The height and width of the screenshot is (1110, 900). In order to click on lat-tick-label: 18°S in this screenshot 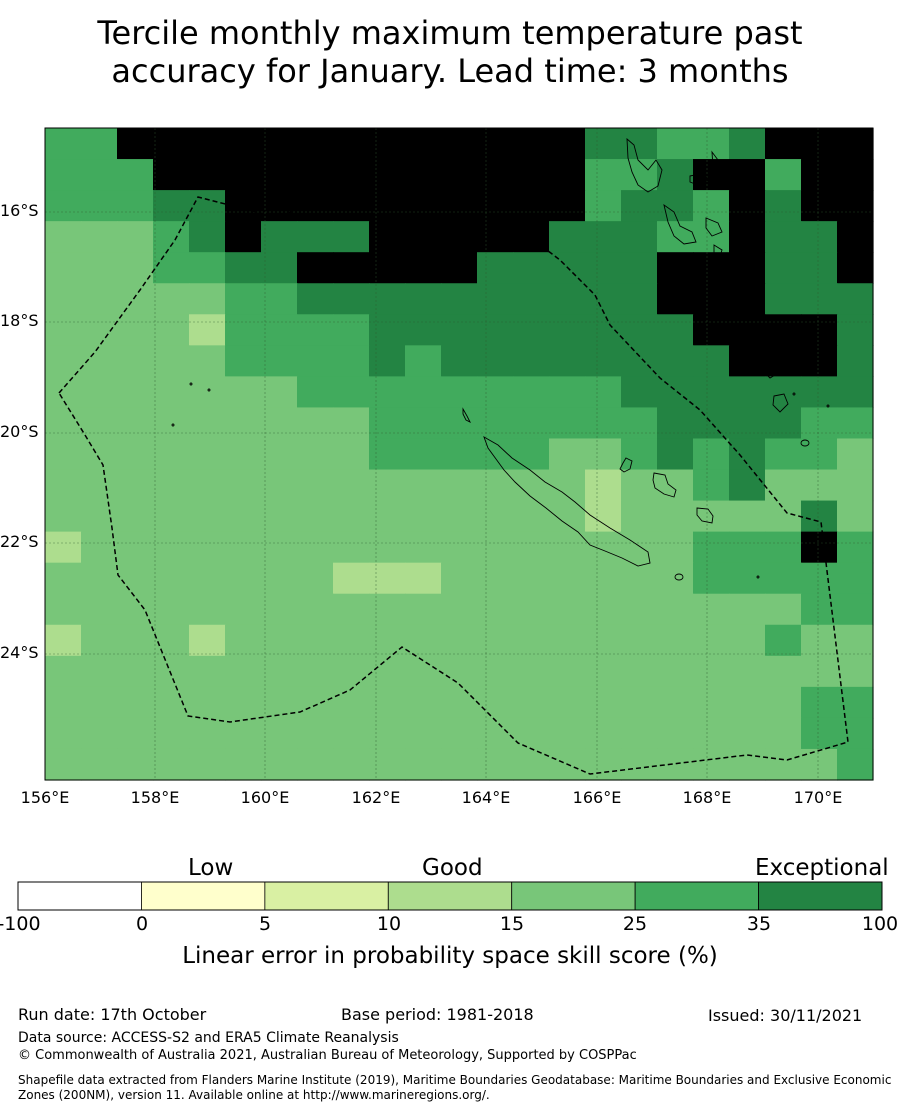, I will do `click(19, 320)`.